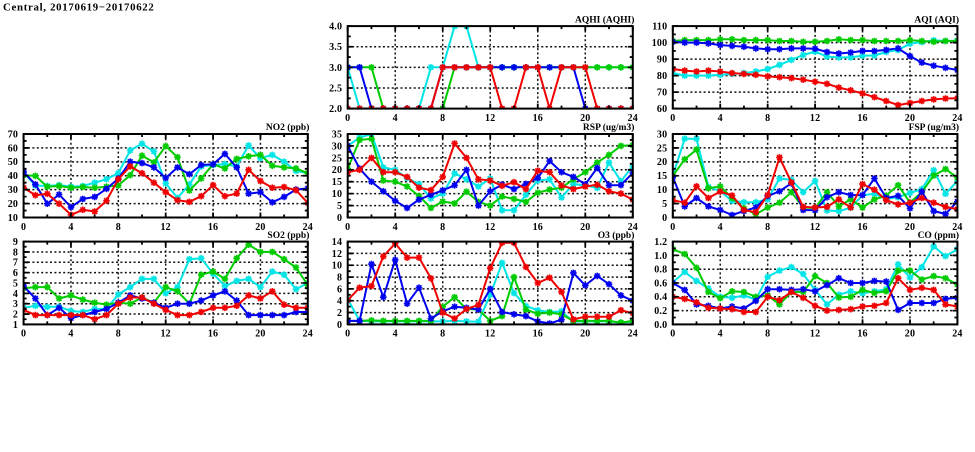 The height and width of the screenshot is (452, 975). Describe the element at coordinates (660, 325) in the screenshot. I see `svg-text: 0.0` at that location.